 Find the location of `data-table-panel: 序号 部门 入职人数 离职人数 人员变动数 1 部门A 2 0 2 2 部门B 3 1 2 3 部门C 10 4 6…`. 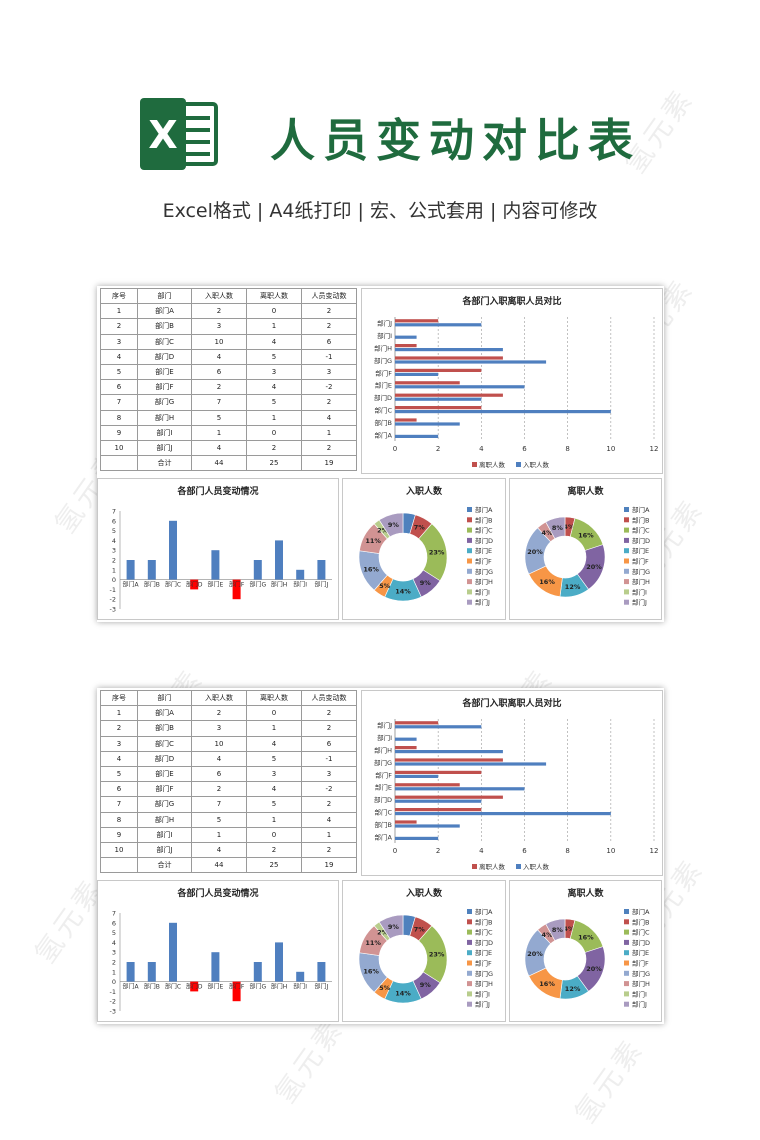

data-table-panel: 序号 部门 入职人数 离职人数 人员变动数 1 部门A 2 0 2 2 部门B 3 1 2 3 部门C 10 4 6… is located at coordinates (228, 783).